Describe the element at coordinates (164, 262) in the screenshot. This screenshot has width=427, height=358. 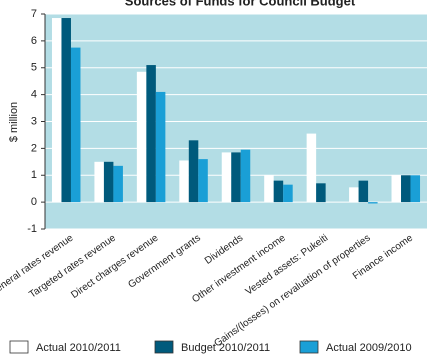
I see `x-tick-label: Government grants` at that location.